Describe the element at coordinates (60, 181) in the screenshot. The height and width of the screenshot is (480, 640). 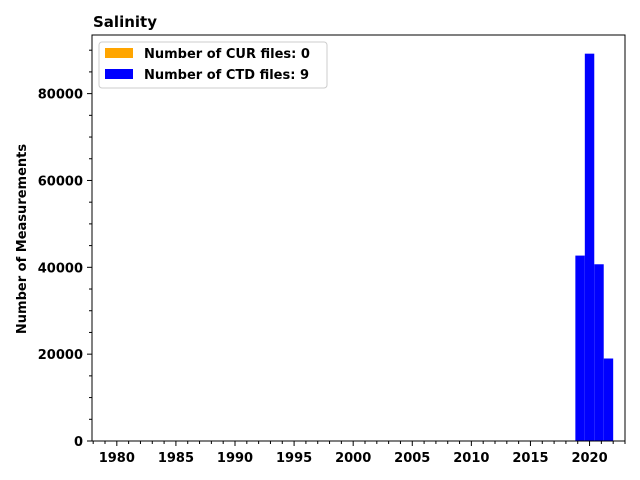
I see `y-tick-label: 60000` at that location.